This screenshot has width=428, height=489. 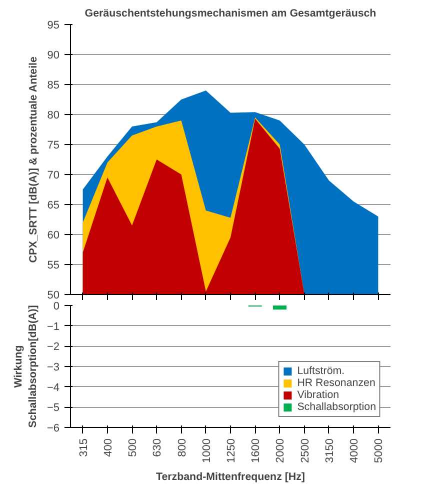 What do you see at coordinates (53, 26) in the screenshot?
I see `y-tick-label: 95` at bounding box center [53, 26].